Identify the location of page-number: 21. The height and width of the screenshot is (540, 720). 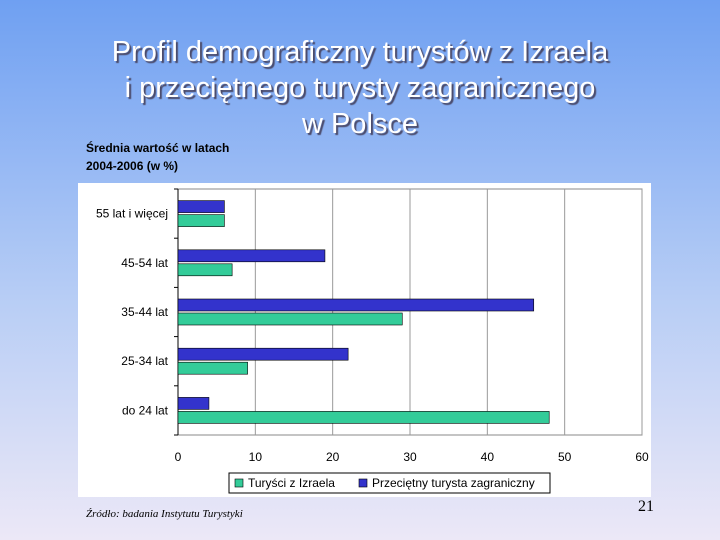
(646, 506).